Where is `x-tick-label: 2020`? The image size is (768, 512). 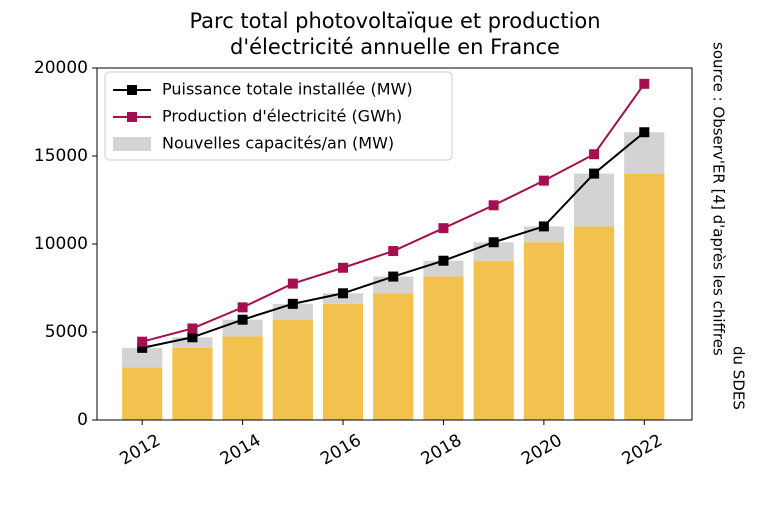 x-tick-label: 2020 is located at coordinates (541, 450).